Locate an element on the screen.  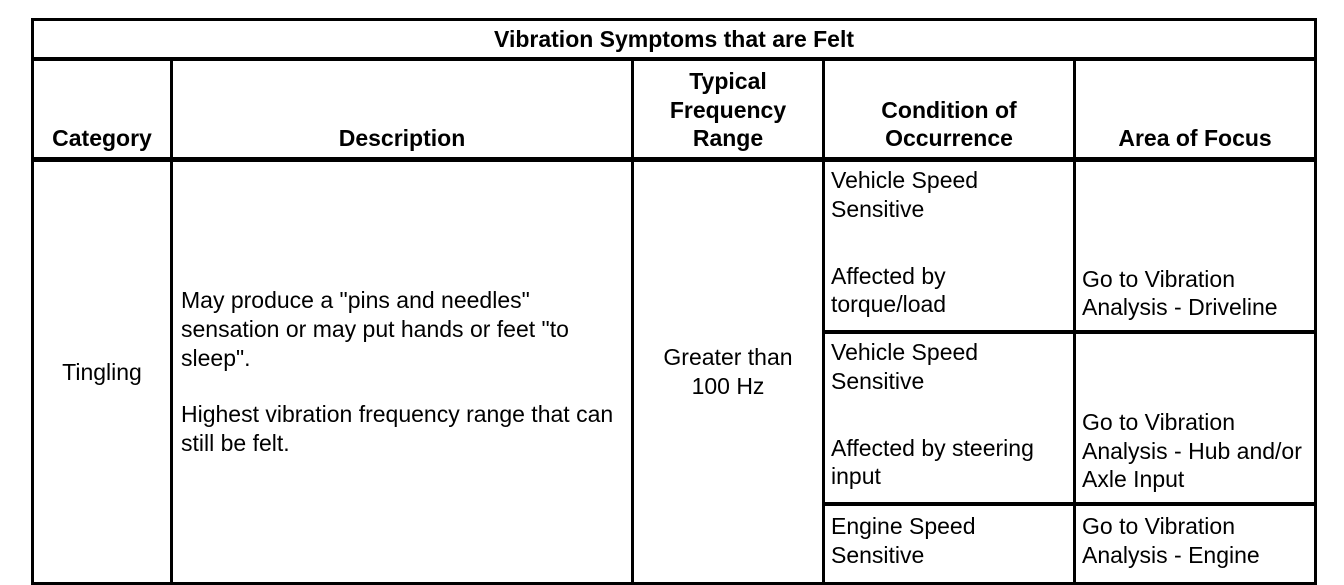
header-condition: Condition of Occurrence is located at coordinates (949, 109).